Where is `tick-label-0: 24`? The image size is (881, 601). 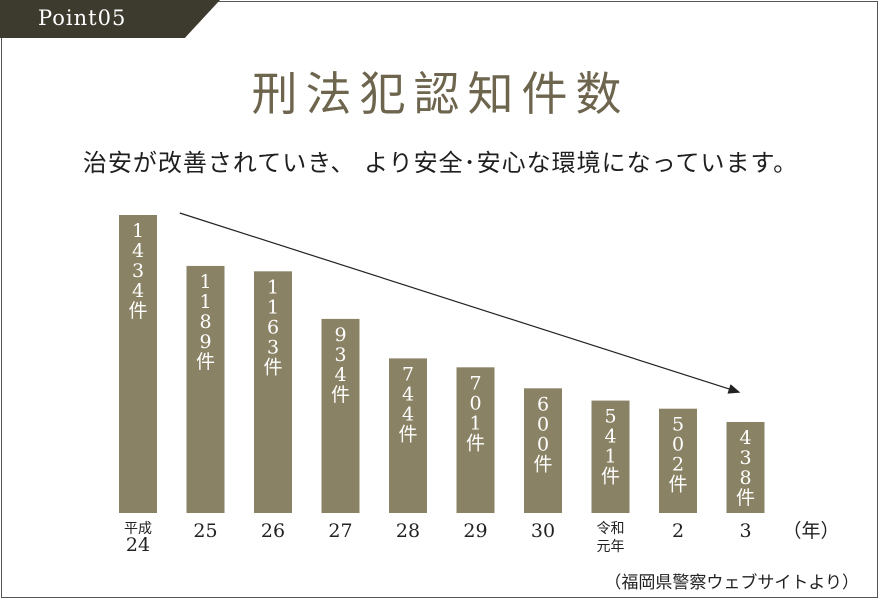
tick-label-0: 24 is located at coordinates (138, 545).